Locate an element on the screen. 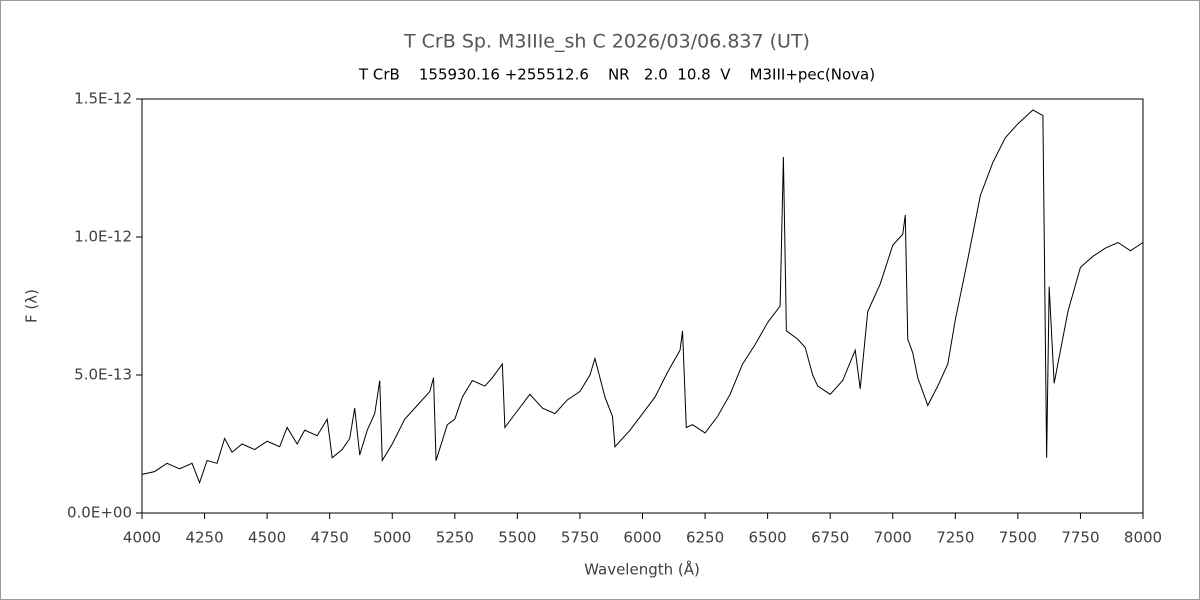 The height and width of the screenshot is (600, 1200). x-tick-label: 8000 is located at coordinates (1143, 538).